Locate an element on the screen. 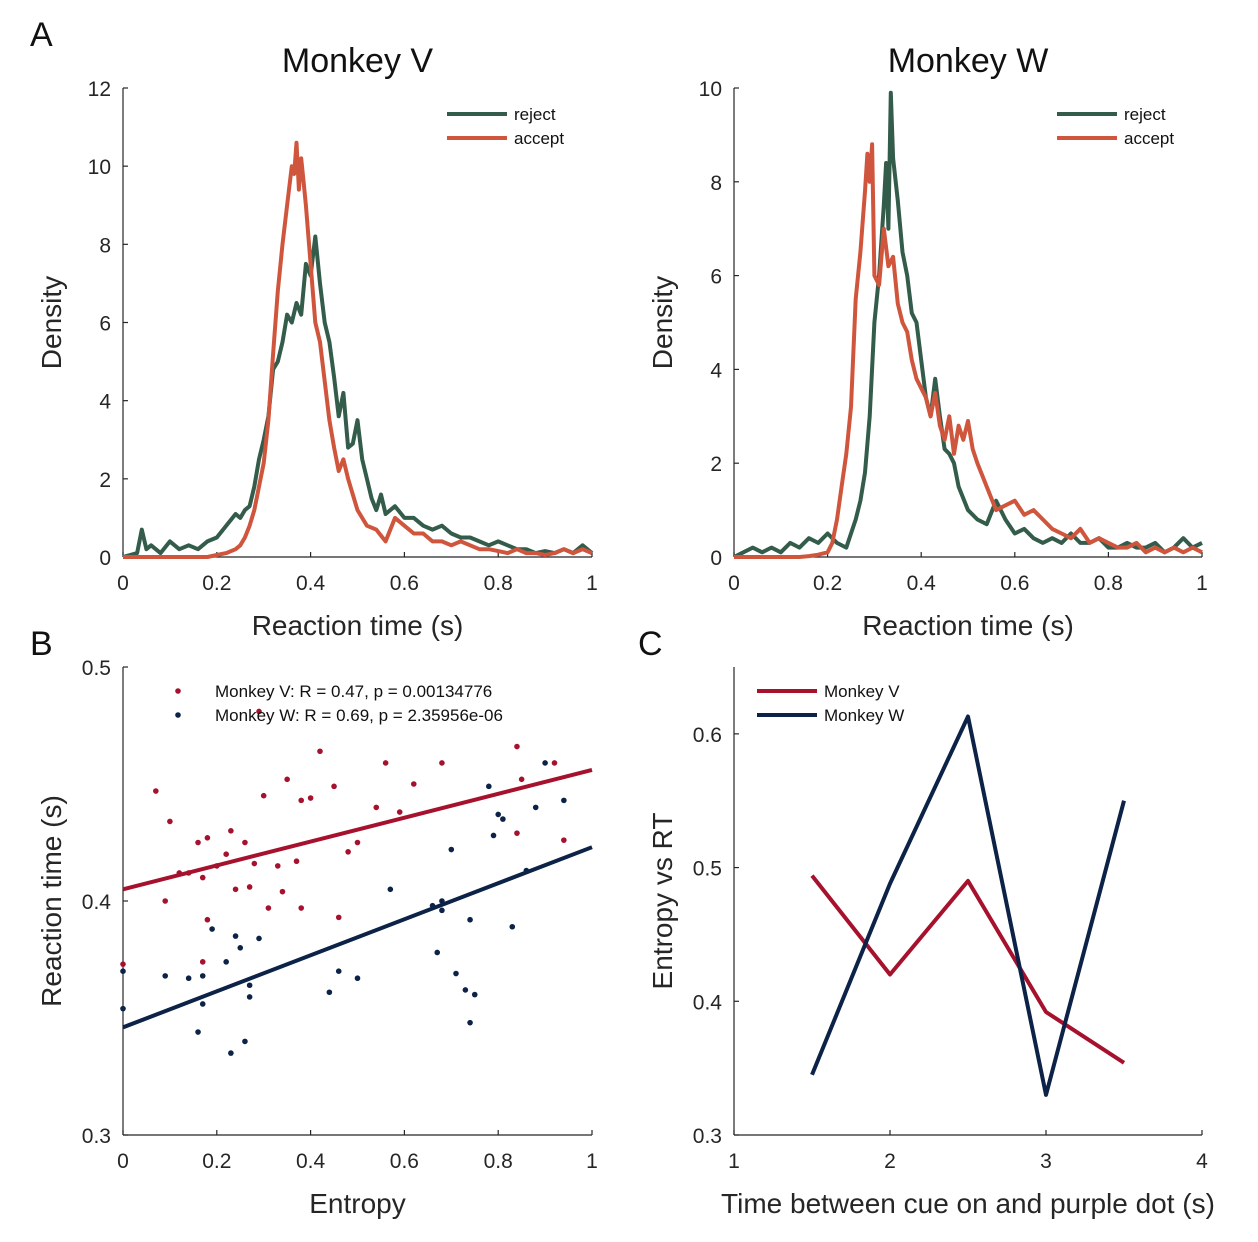 This screenshot has width=1258, height=1242. legend-entry-label: Monkey V is located at coordinates (862, 691).